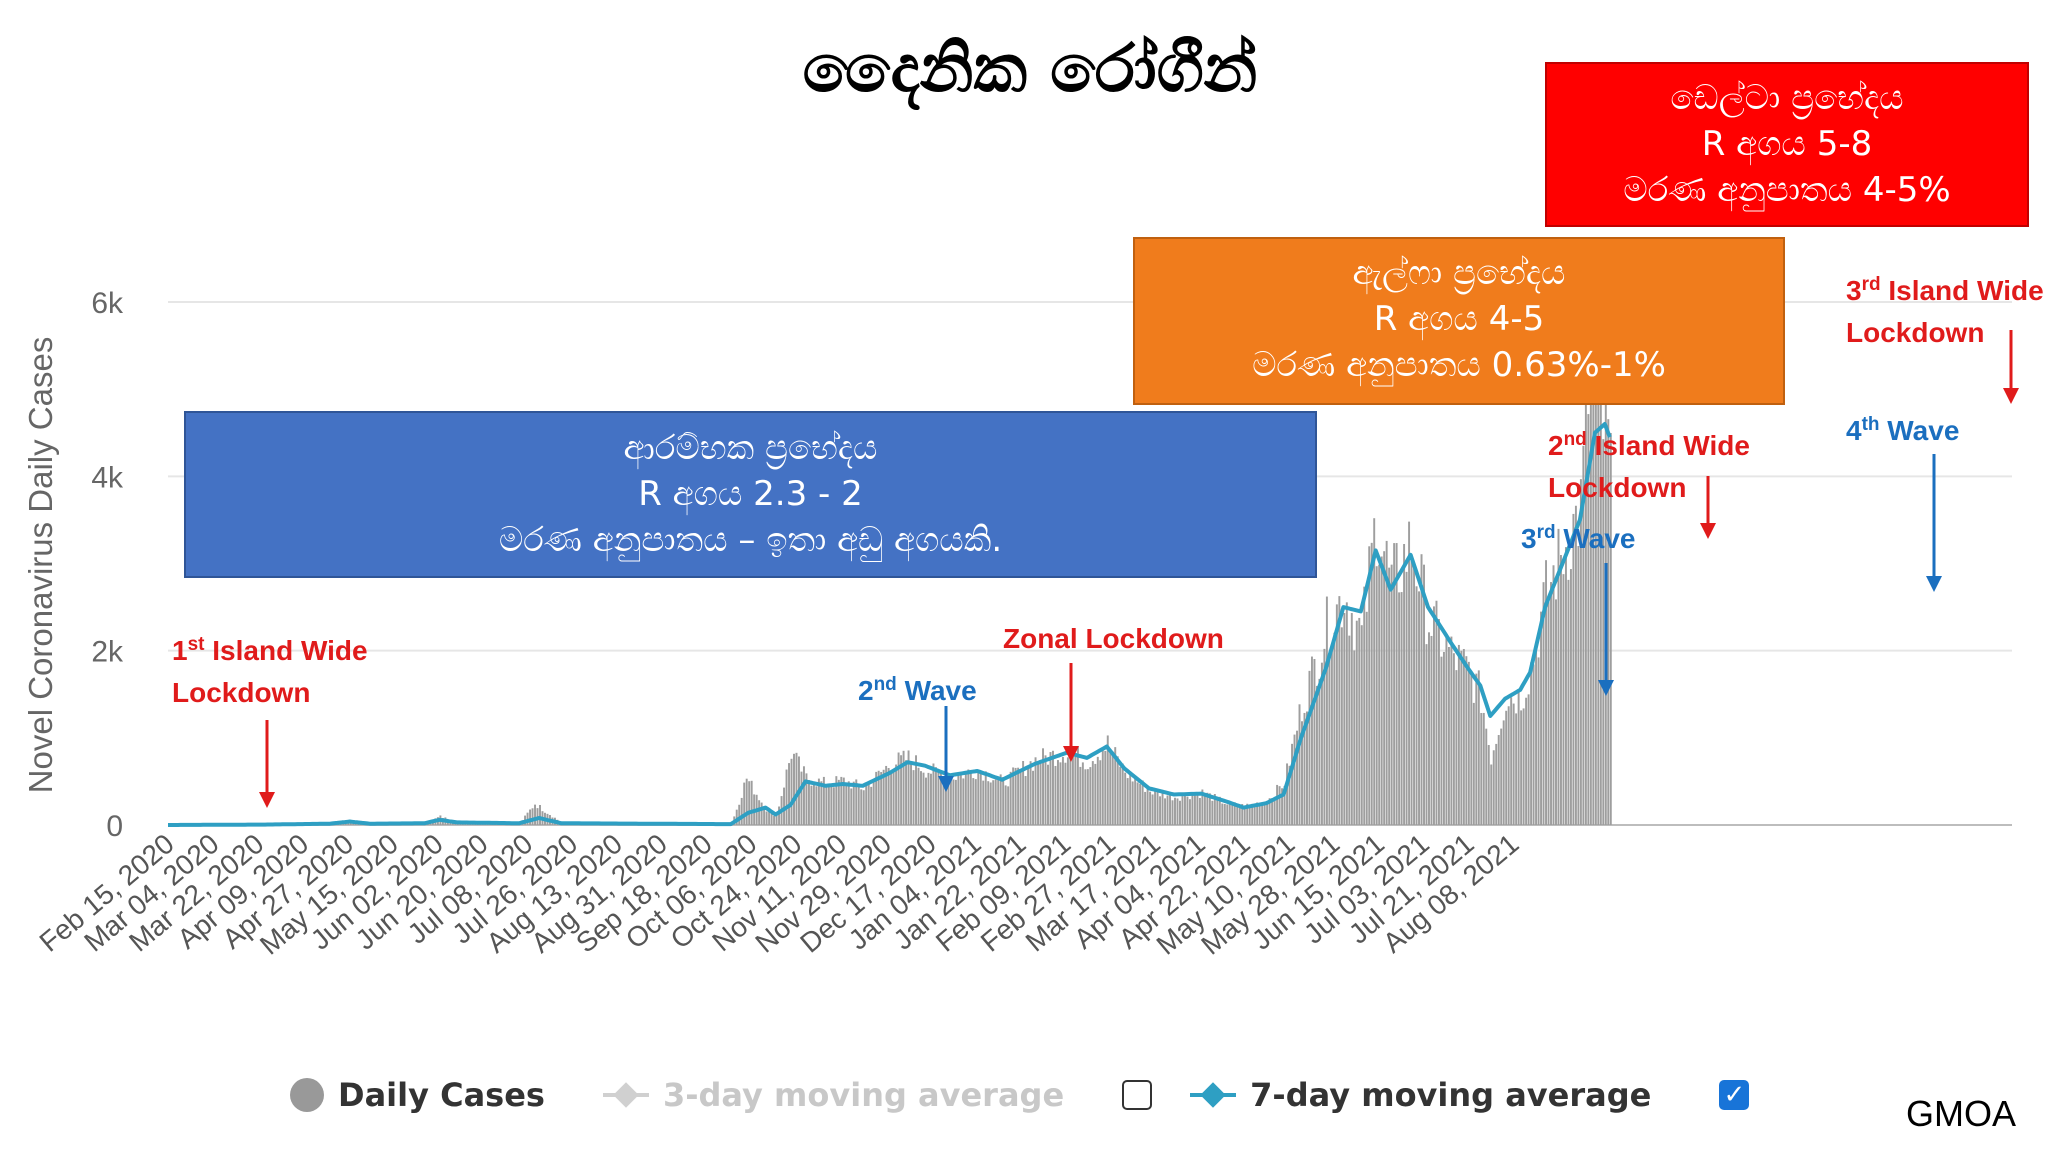 This screenshot has height=1152, width=2048. What do you see at coordinates (1649, 484) in the screenshot?
I see `annotation: 2nd Island Wide Lockdown` at bounding box center [1649, 484].